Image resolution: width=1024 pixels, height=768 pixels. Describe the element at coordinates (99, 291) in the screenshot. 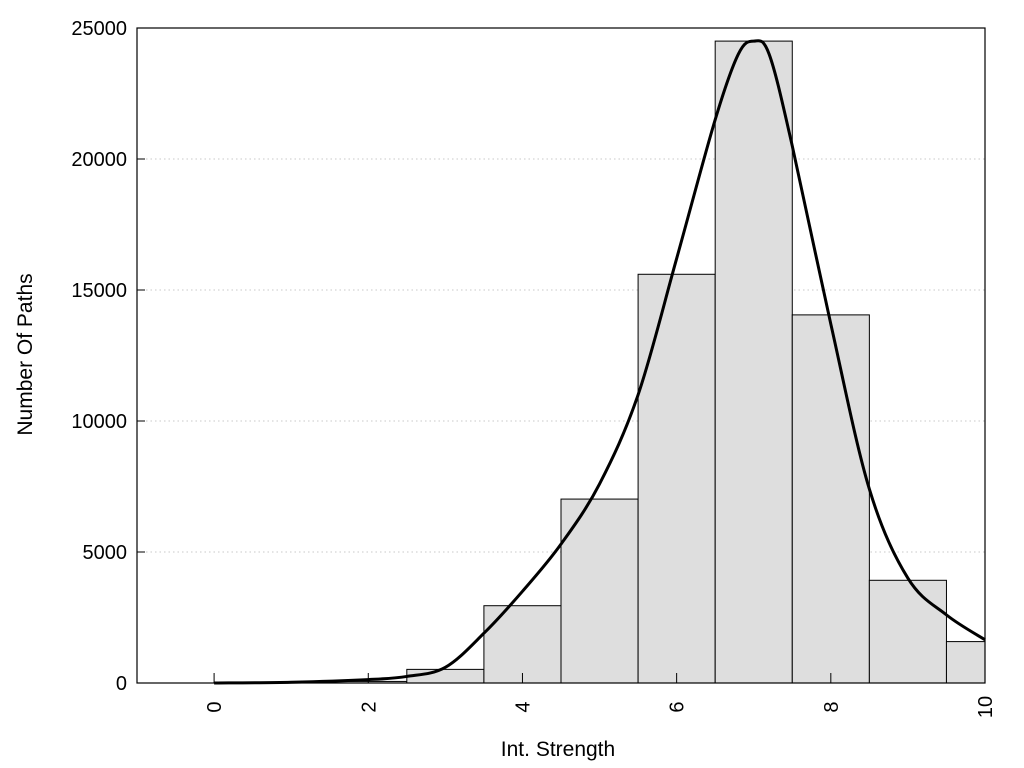

I see `y-tick-label-3: 15000` at that location.